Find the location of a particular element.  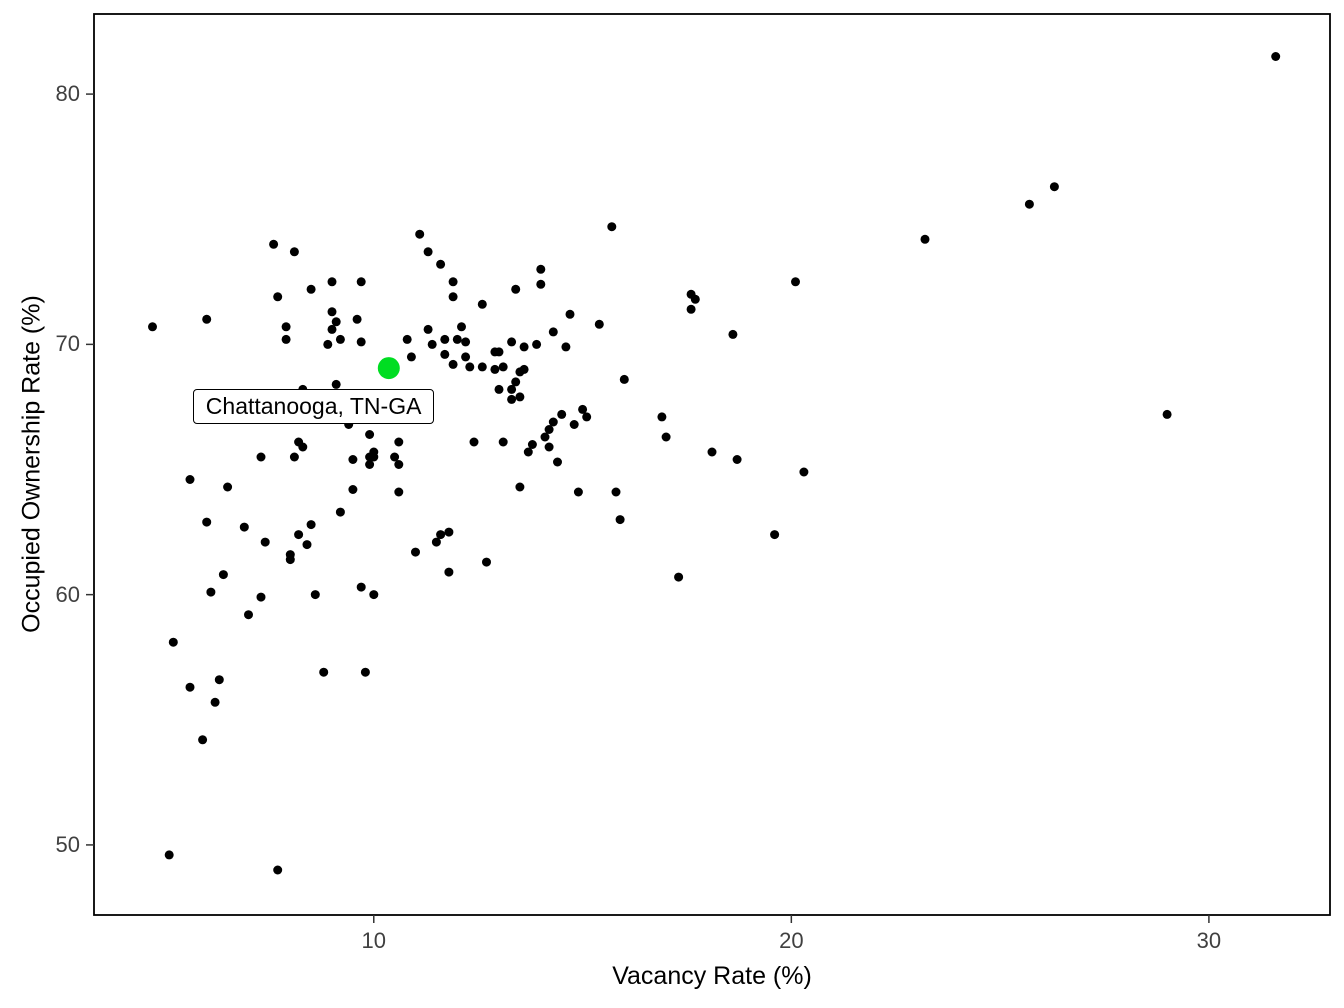

y-tick-label: 50 is located at coordinates (67, 844).